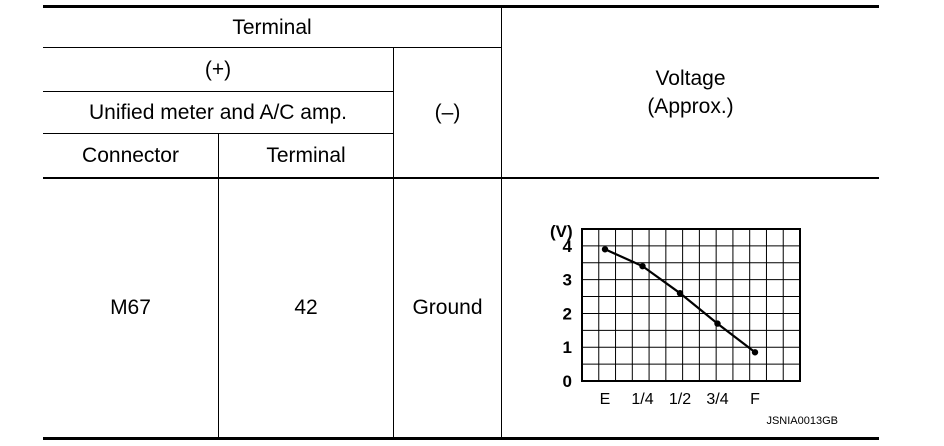  I want to click on x-tick-label: E, so click(605, 399).